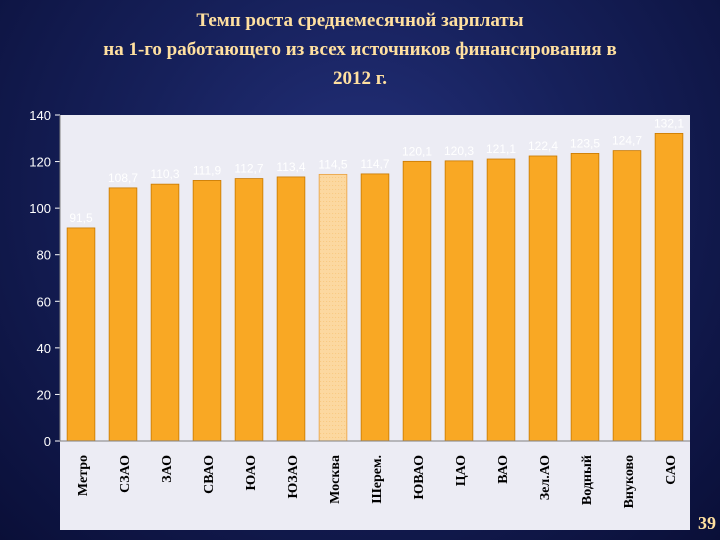 Image resolution: width=720 pixels, height=540 pixels. Describe the element at coordinates (585, 143) in the screenshot. I see `data-label: 123,5` at that location.